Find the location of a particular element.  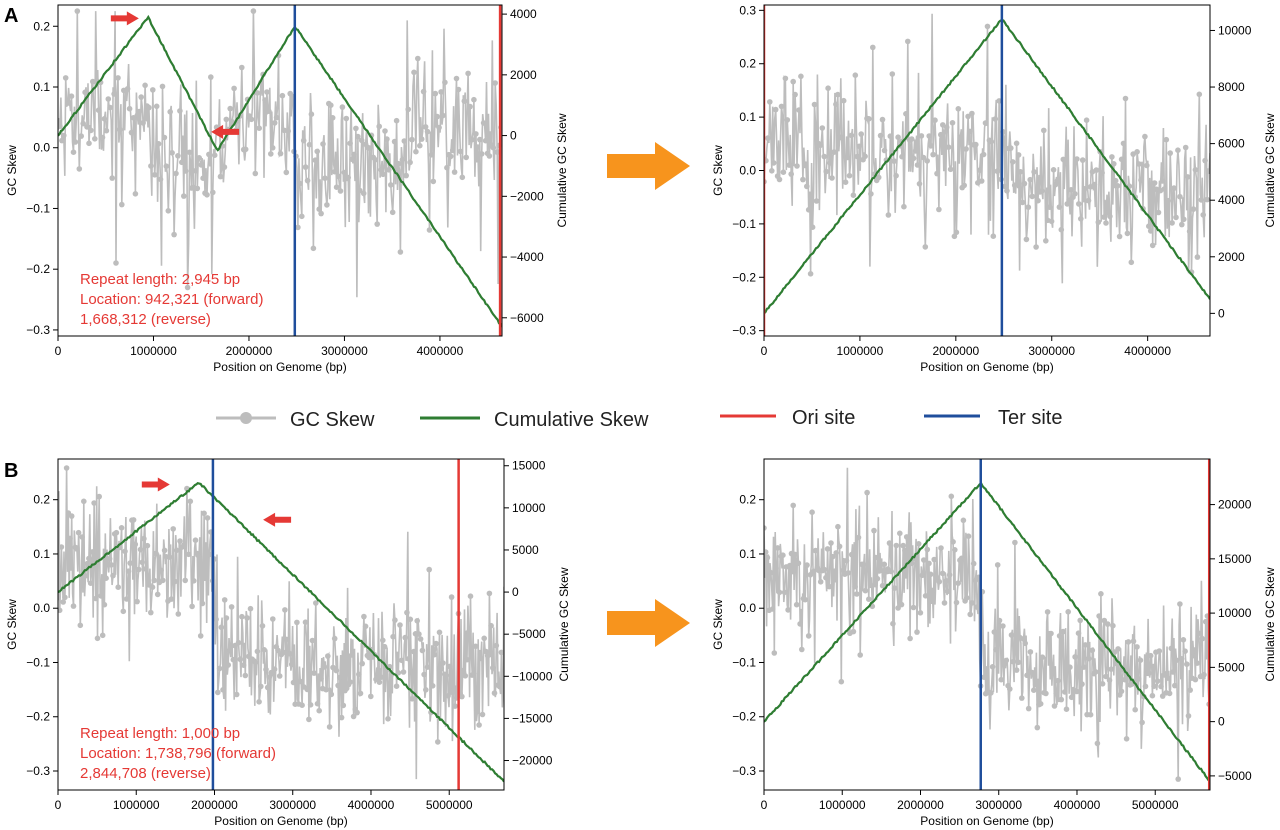

plot-frame is located at coordinates (987, 624).